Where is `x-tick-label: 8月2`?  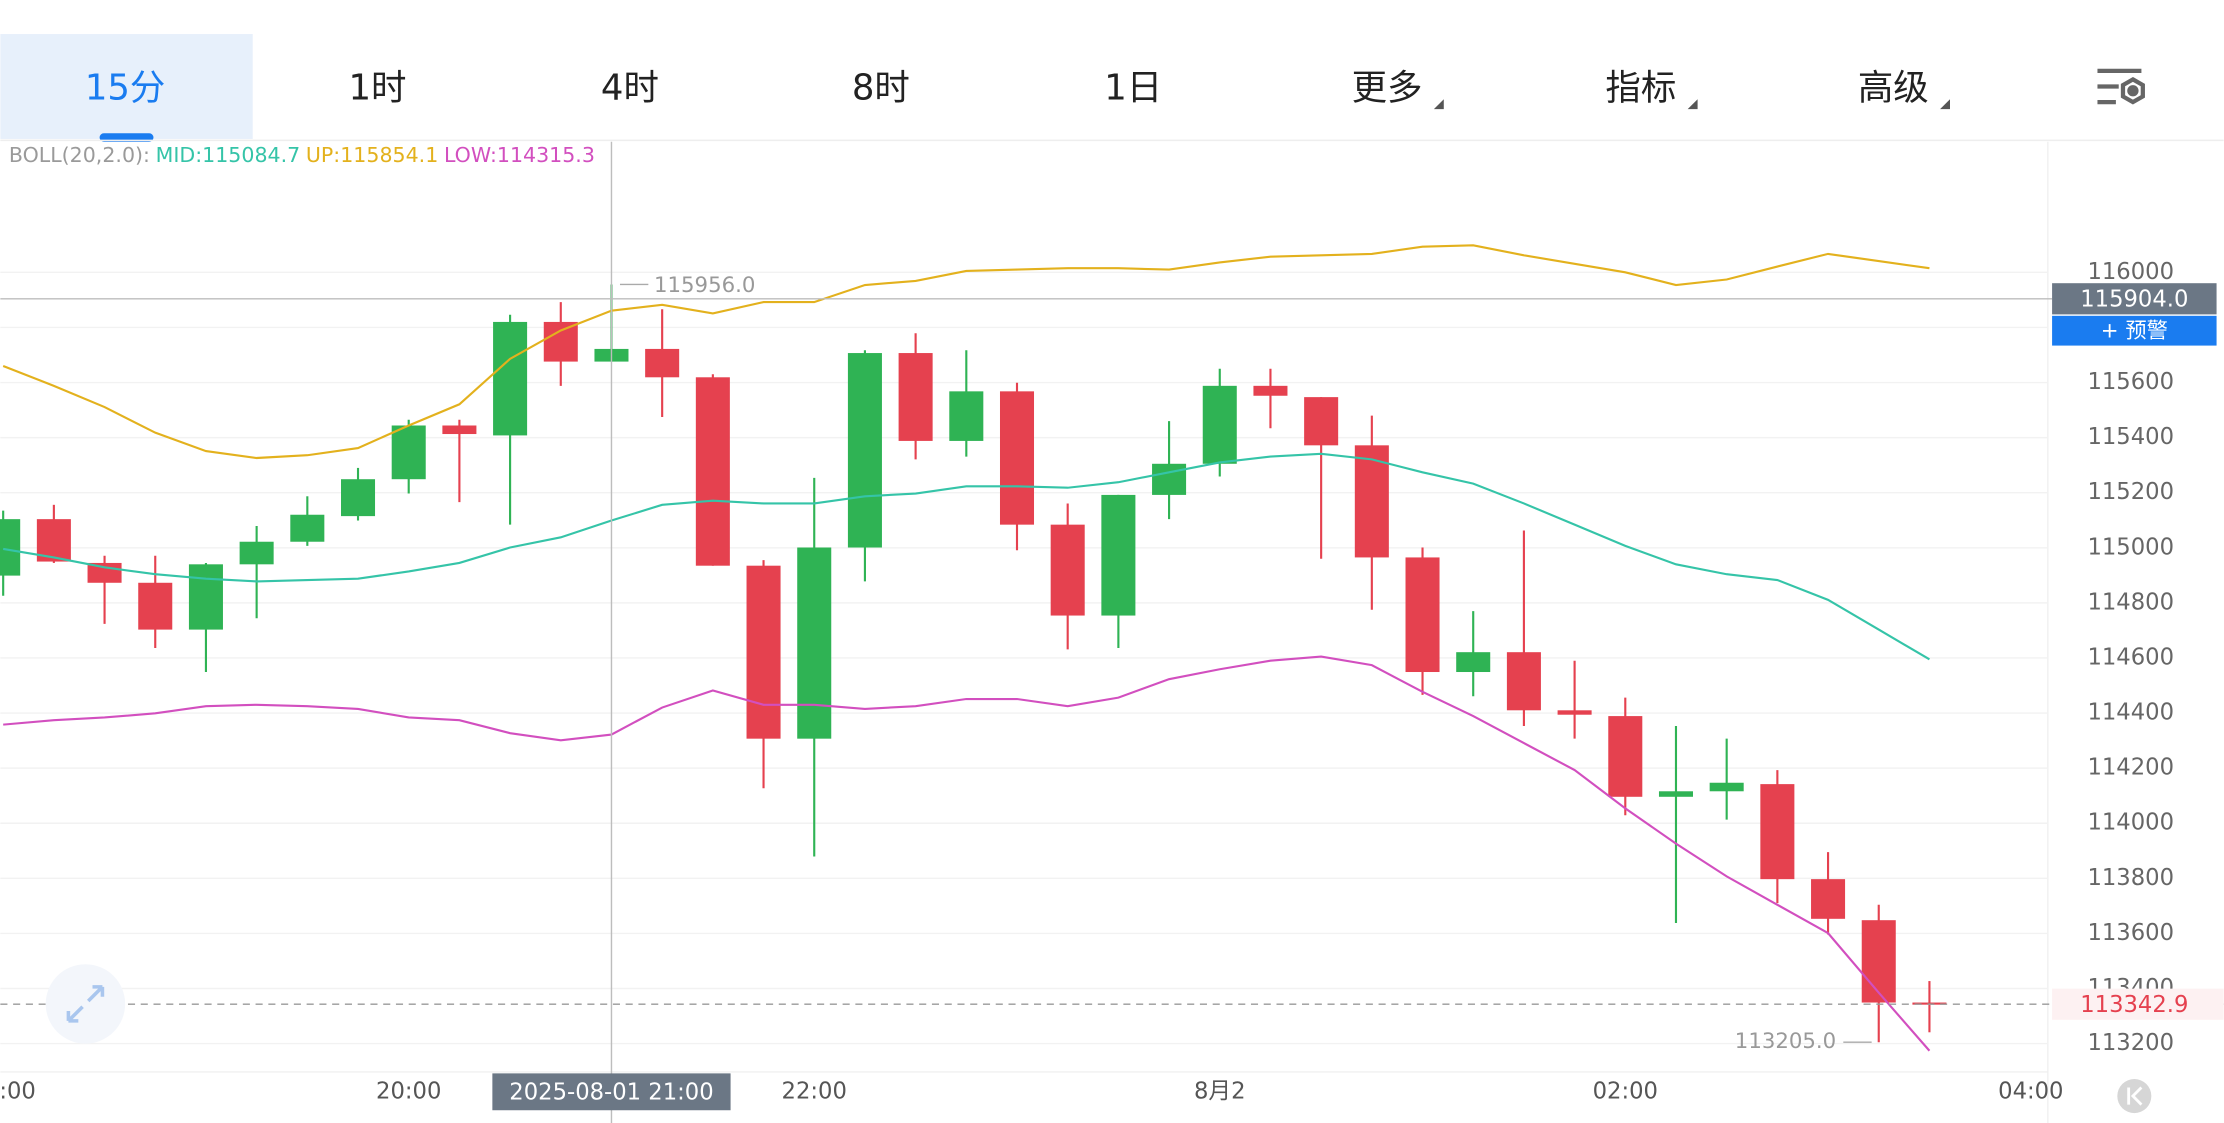 x-tick-label: 8月2 is located at coordinates (1220, 1091).